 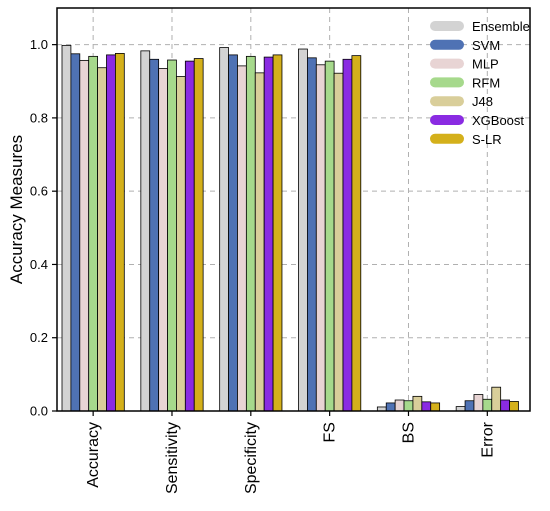 What do you see at coordinates (39, 191) in the screenshot?
I see `y-tick-label: 0.6` at bounding box center [39, 191].